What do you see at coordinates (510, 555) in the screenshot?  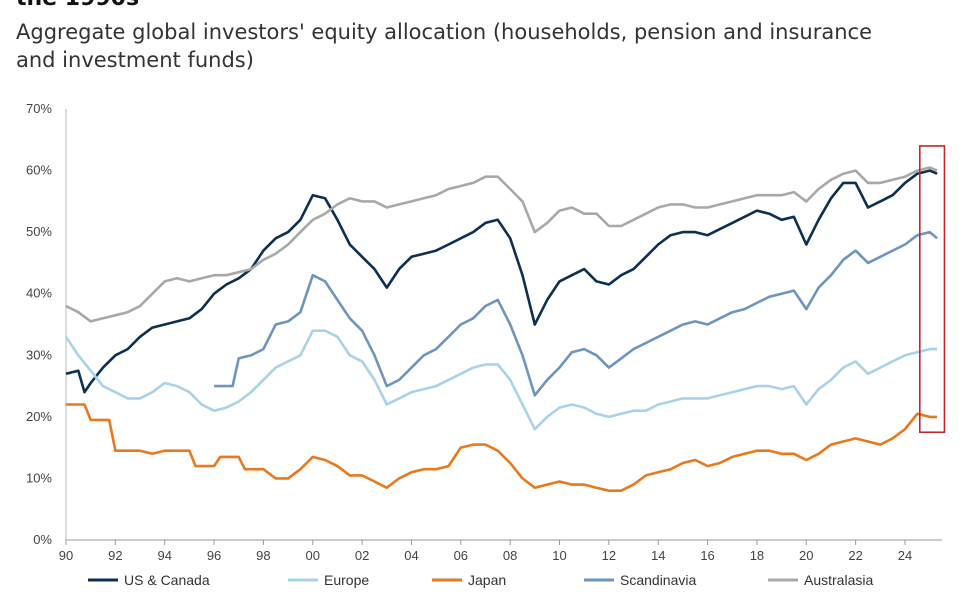 I see `x-tick-label: 08` at bounding box center [510, 555].